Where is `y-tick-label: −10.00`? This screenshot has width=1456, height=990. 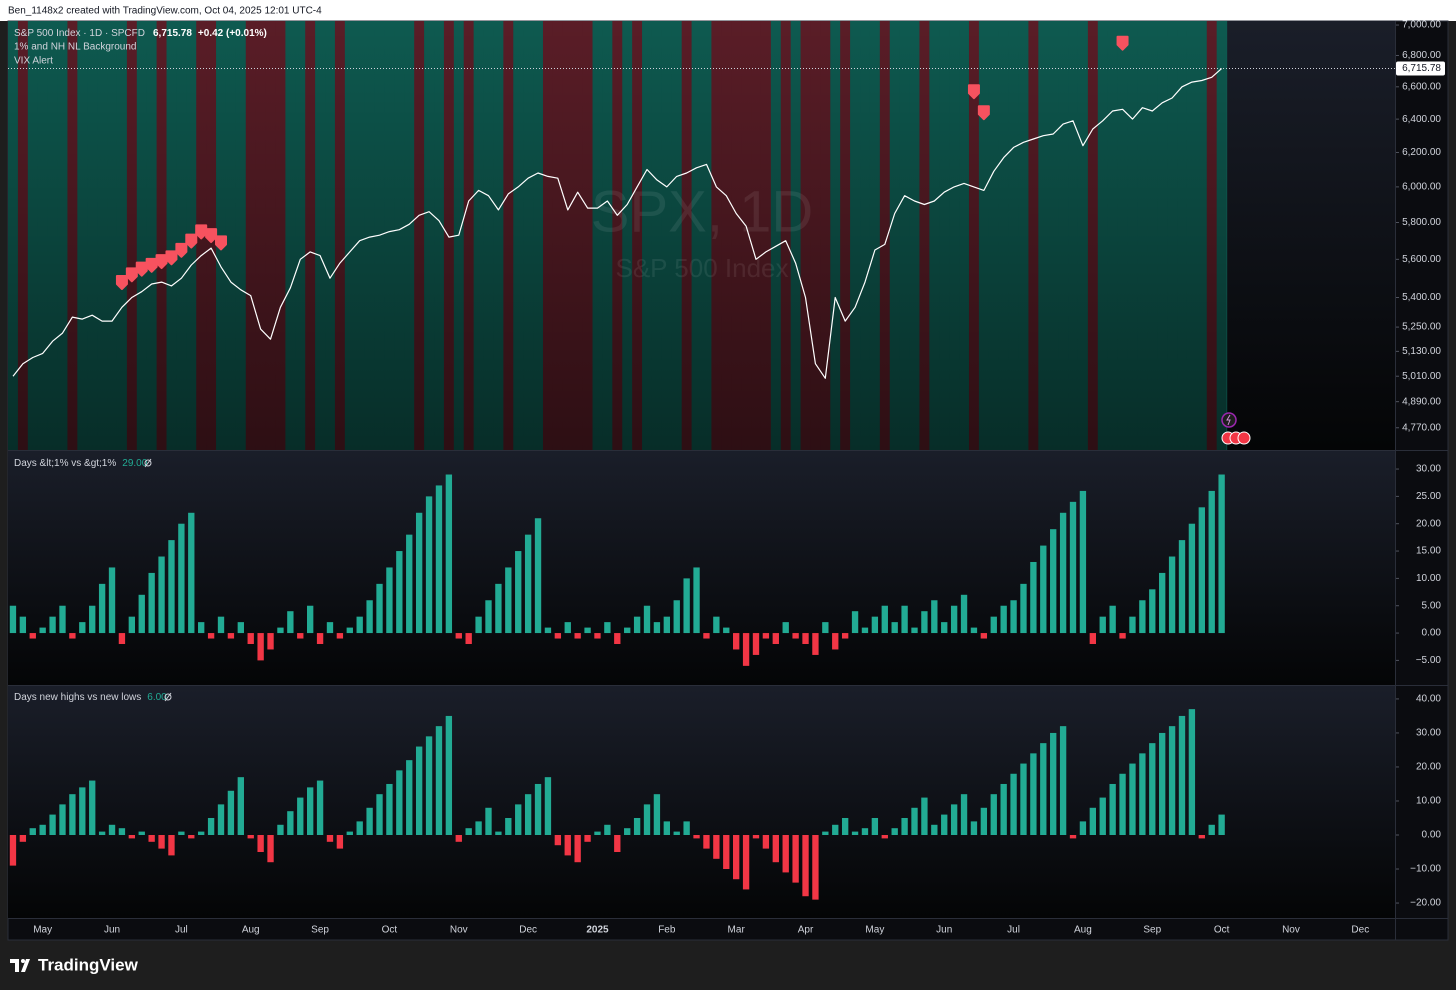 y-tick-label: −10.00 is located at coordinates (1425, 869).